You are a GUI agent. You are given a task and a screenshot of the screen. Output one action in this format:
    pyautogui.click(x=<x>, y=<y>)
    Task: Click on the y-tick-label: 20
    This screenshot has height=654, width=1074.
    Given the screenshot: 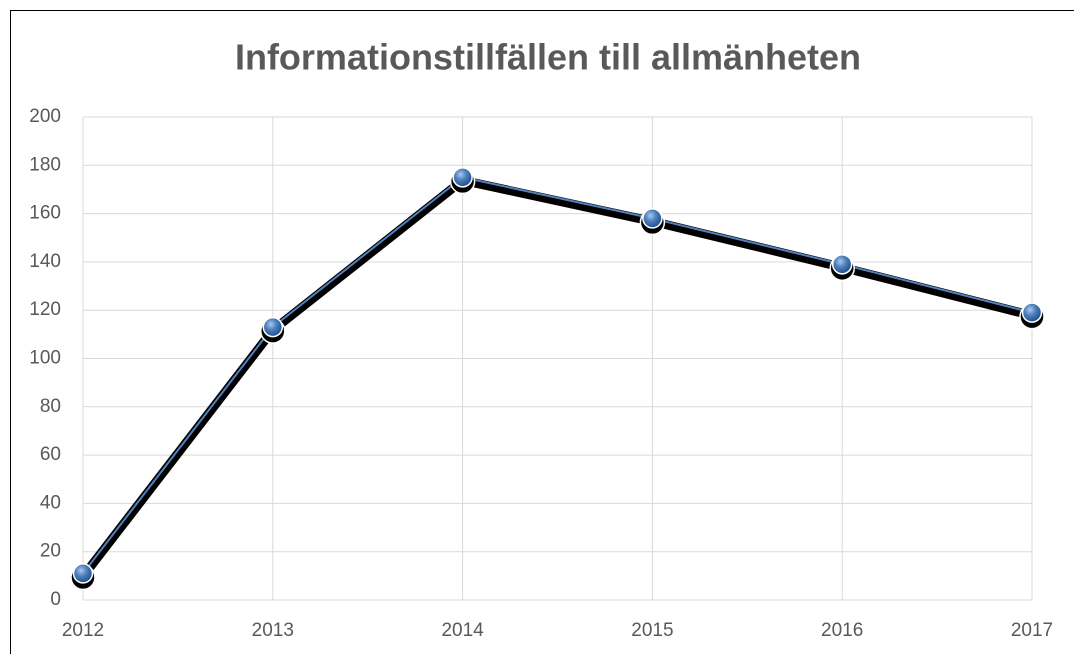 What is the action you would take?
    pyautogui.click(x=50, y=551)
    